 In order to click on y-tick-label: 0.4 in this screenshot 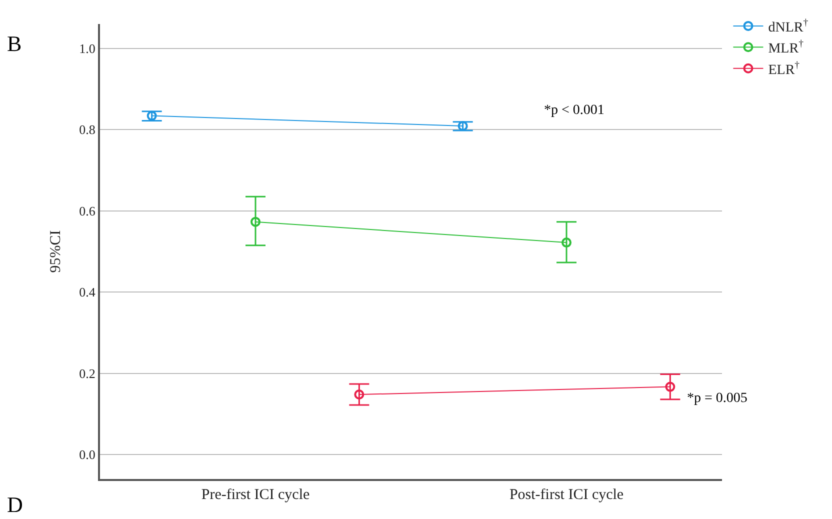, I will do `click(87, 292)`.